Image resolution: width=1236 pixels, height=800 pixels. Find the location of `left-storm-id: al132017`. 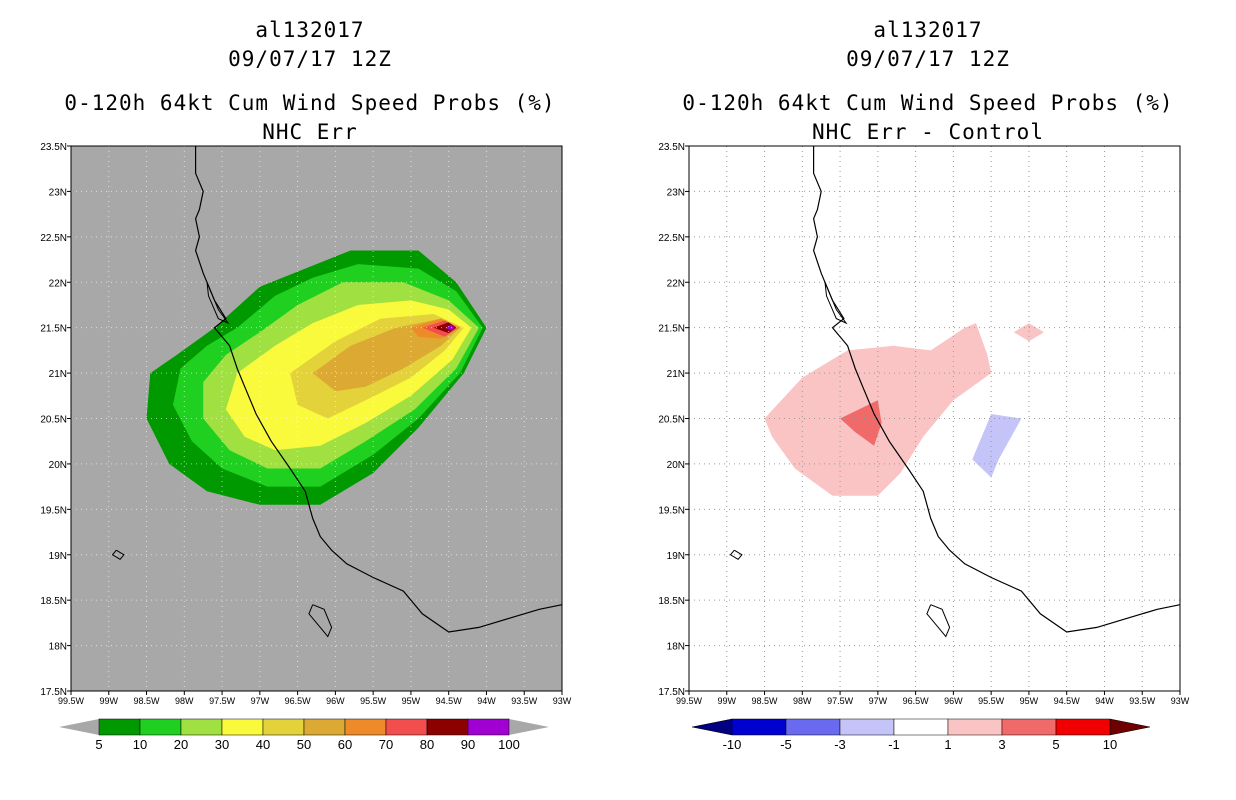

left-storm-id: al132017 is located at coordinates (310, 30).